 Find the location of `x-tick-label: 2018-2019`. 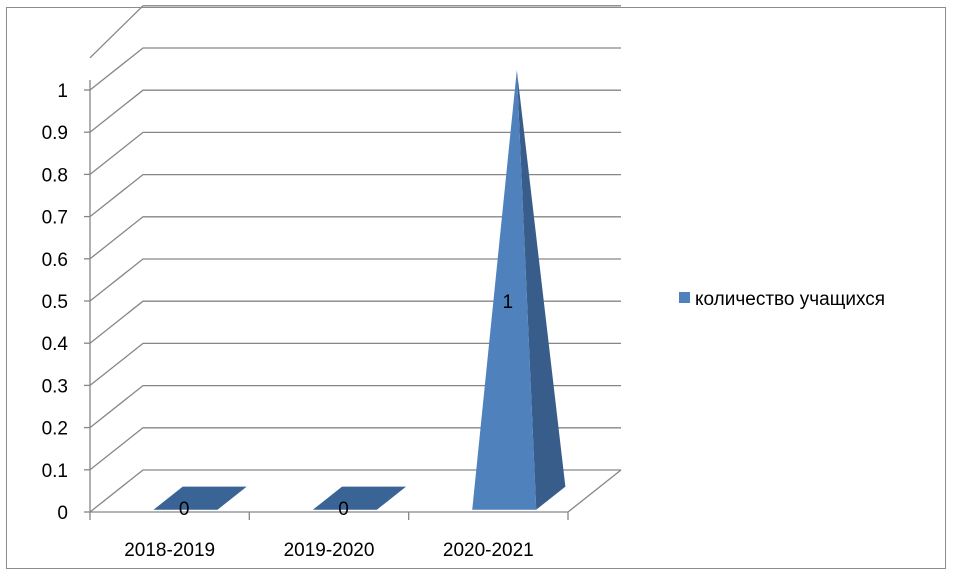

x-tick-label: 2018-2019 is located at coordinates (169, 550).